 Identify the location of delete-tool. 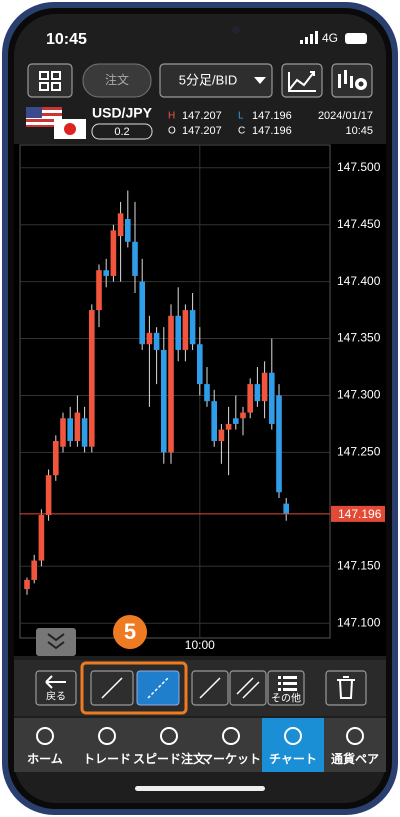
(346, 688).